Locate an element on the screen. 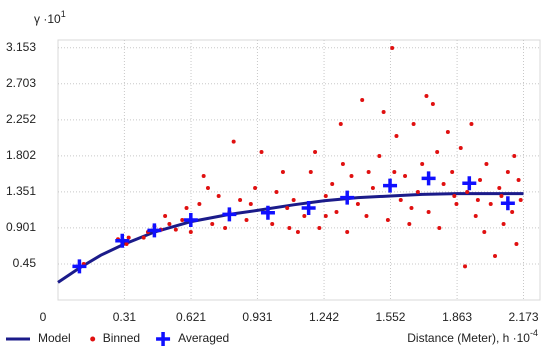  y-tick-label: 1.351 is located at coordinates (21, 191).